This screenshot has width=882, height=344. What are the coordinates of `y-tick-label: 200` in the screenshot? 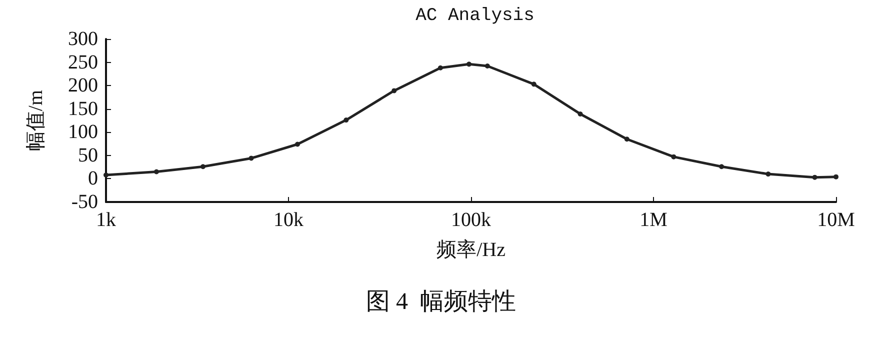 It's located at (83, 85).